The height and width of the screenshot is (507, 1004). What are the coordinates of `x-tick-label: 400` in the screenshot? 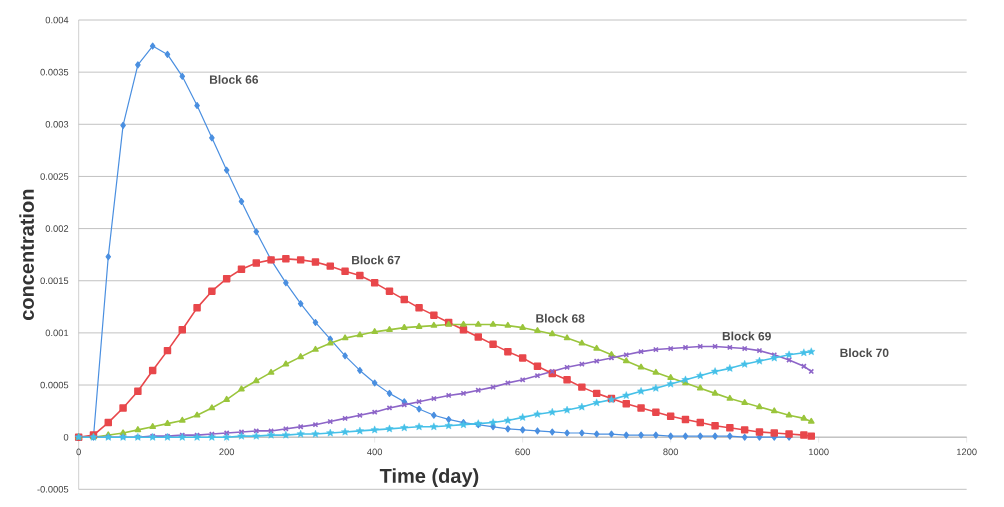 It's located at (375, 452).